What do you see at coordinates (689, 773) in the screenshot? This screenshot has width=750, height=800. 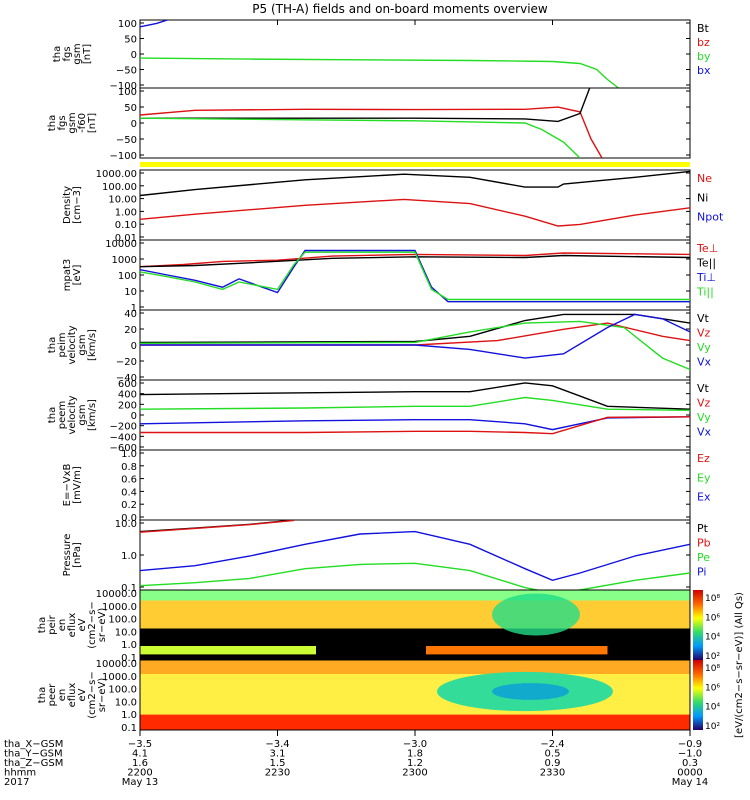 I see `x-row-value: 0000` at bounding box center [689, 773].